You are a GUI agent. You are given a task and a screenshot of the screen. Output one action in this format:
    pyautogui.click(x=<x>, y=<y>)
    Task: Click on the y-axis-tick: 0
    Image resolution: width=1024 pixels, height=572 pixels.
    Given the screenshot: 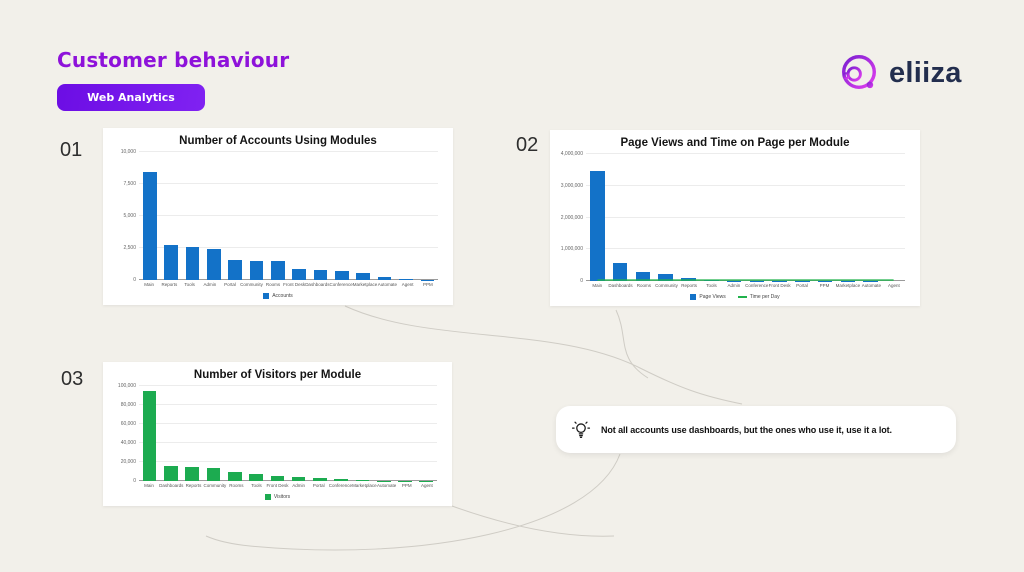 What is the action you would take?
    pyautogui.click(x=134, y=481)
    